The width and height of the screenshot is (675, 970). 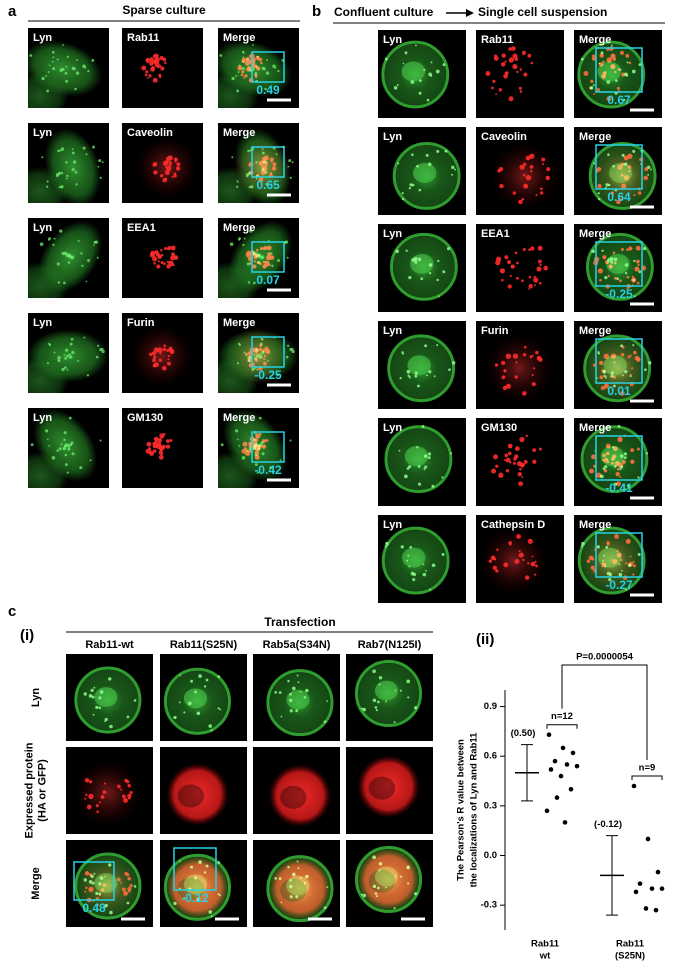 What do you see at coordinates (191, 889) in the screenshot?
I see `nucleus` at bounding box center [191, 889].